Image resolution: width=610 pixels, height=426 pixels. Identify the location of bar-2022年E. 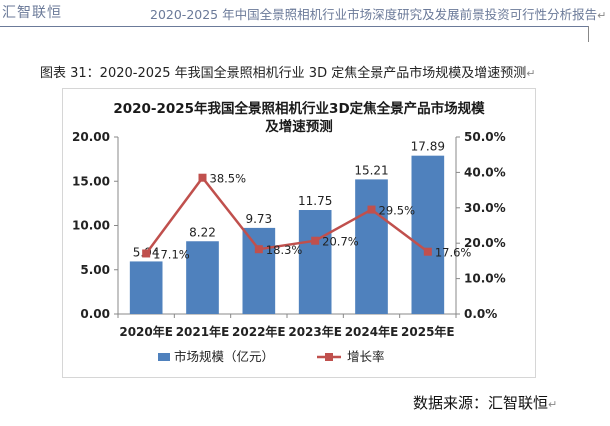
(259, 270).